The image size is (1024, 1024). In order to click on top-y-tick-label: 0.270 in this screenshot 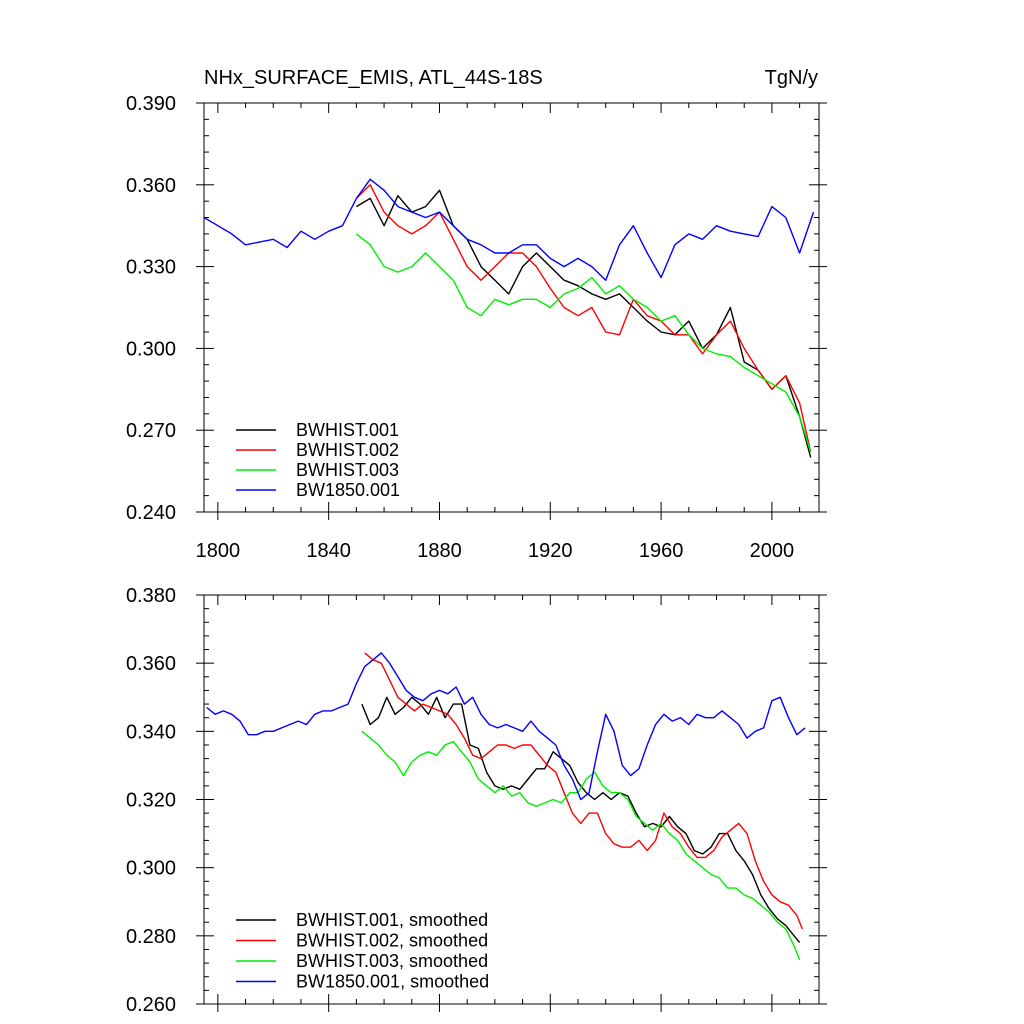, I will do `click(151, 431)`.